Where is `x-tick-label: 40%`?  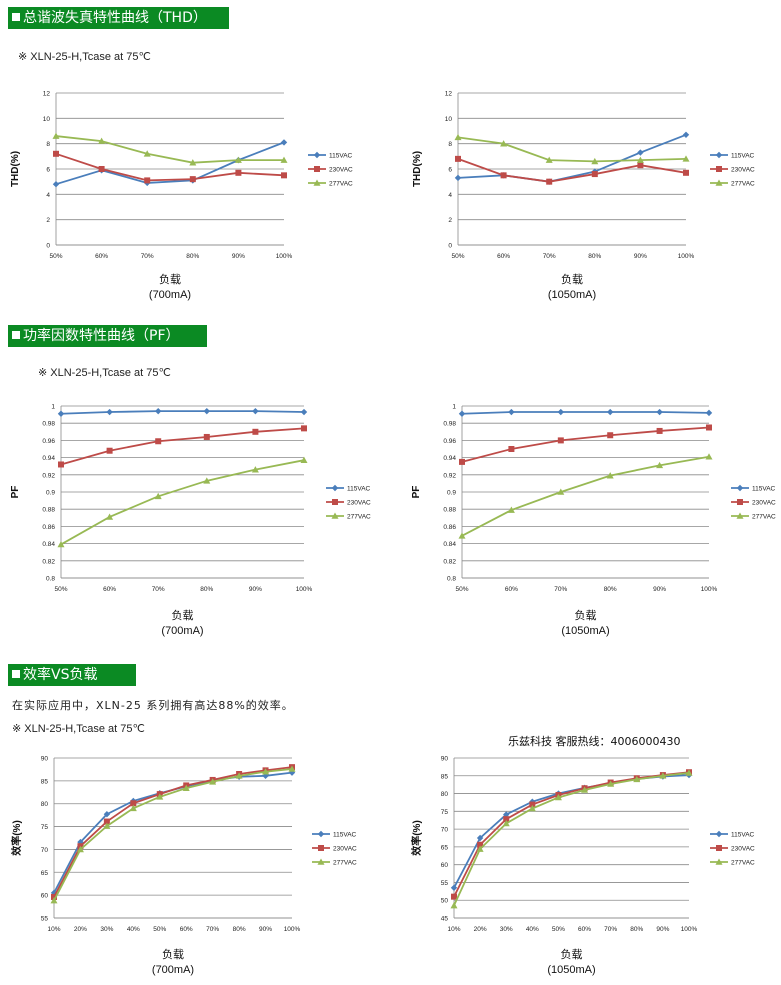 x-tick-label: 40% is located at coordinates (133, 929).